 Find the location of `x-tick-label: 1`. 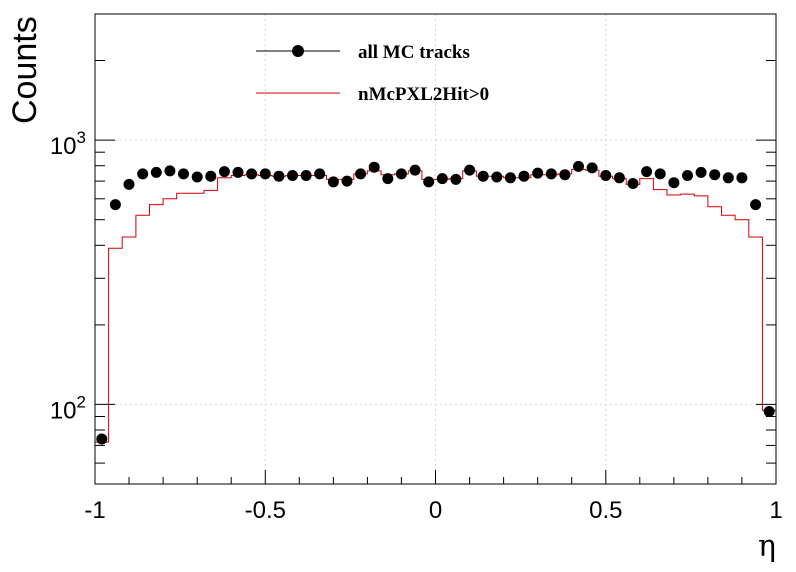

x-tick-label: 1 is located at coordinates (775, 510).